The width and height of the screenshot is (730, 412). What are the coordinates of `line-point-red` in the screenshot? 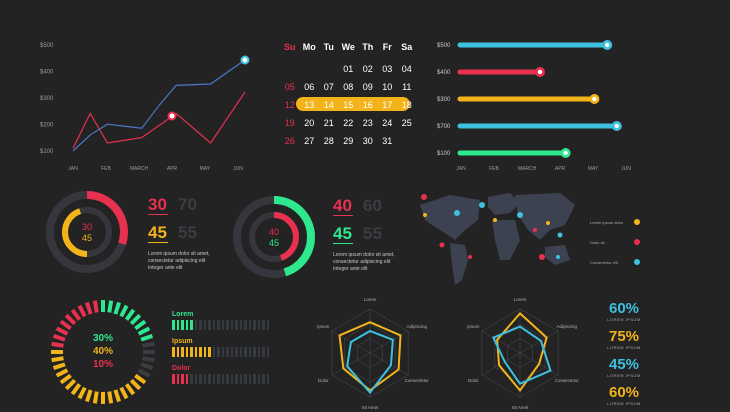 It's located at (172, 116).